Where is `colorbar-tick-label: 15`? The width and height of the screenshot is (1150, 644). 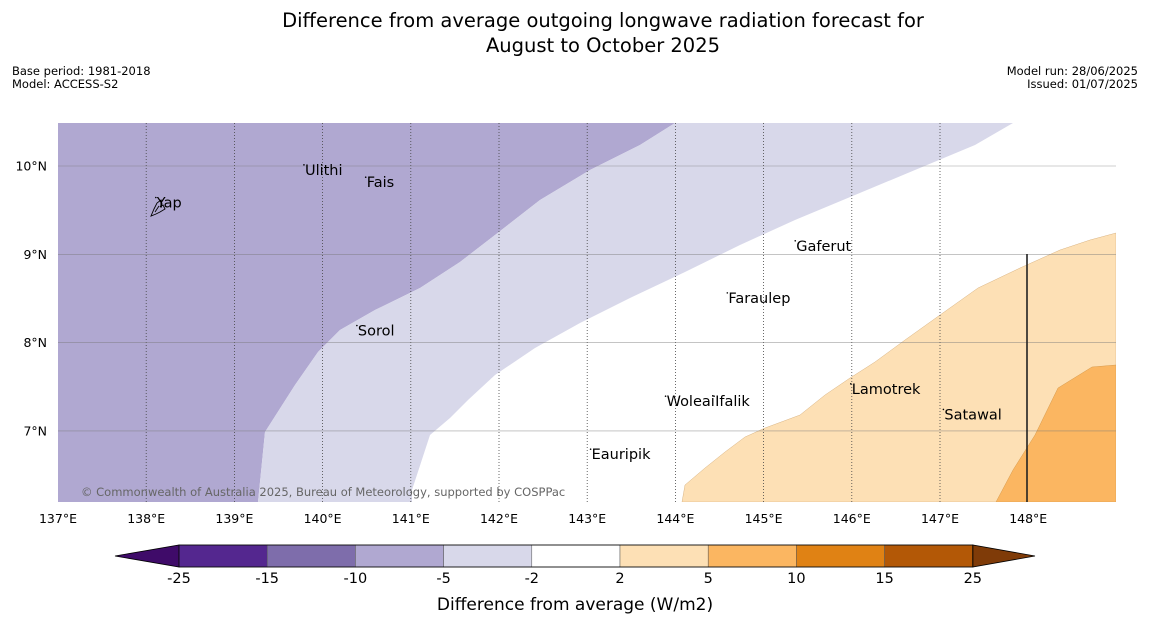
colorbar-tick-label: 15 is located at coordinates (884, 579).